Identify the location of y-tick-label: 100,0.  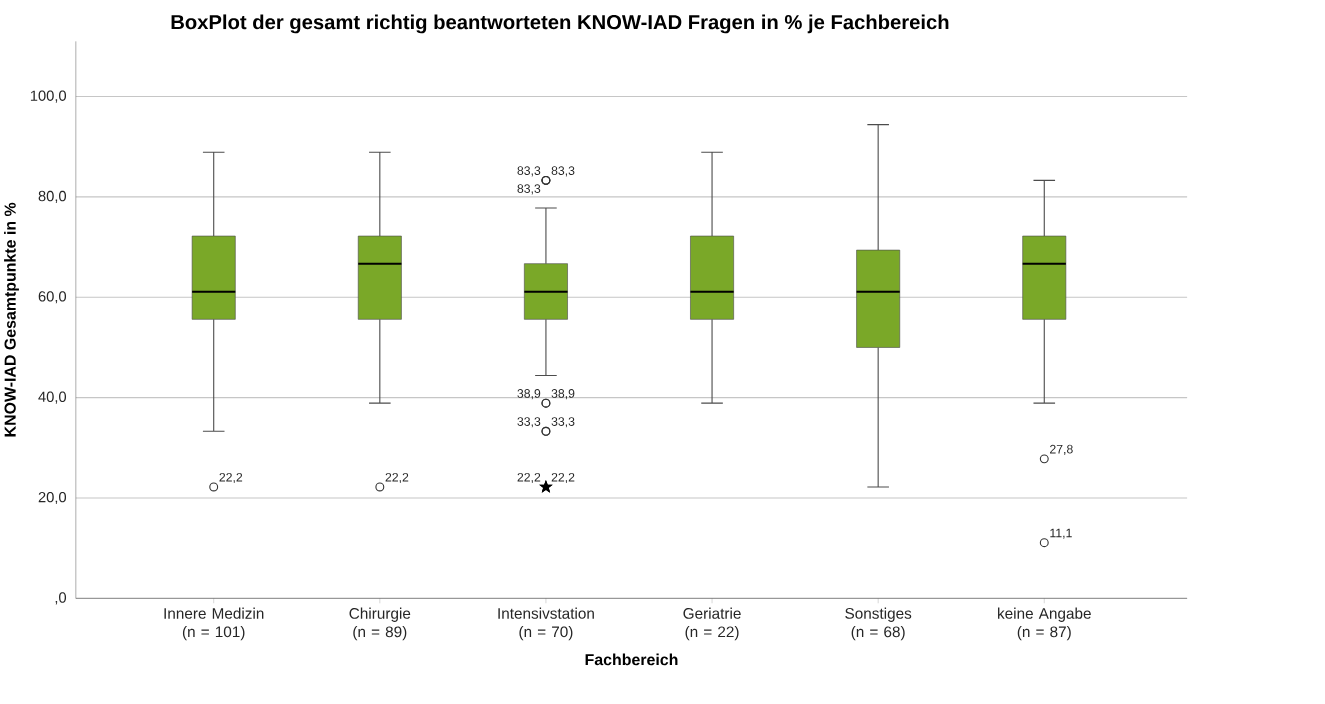
(48, 96).